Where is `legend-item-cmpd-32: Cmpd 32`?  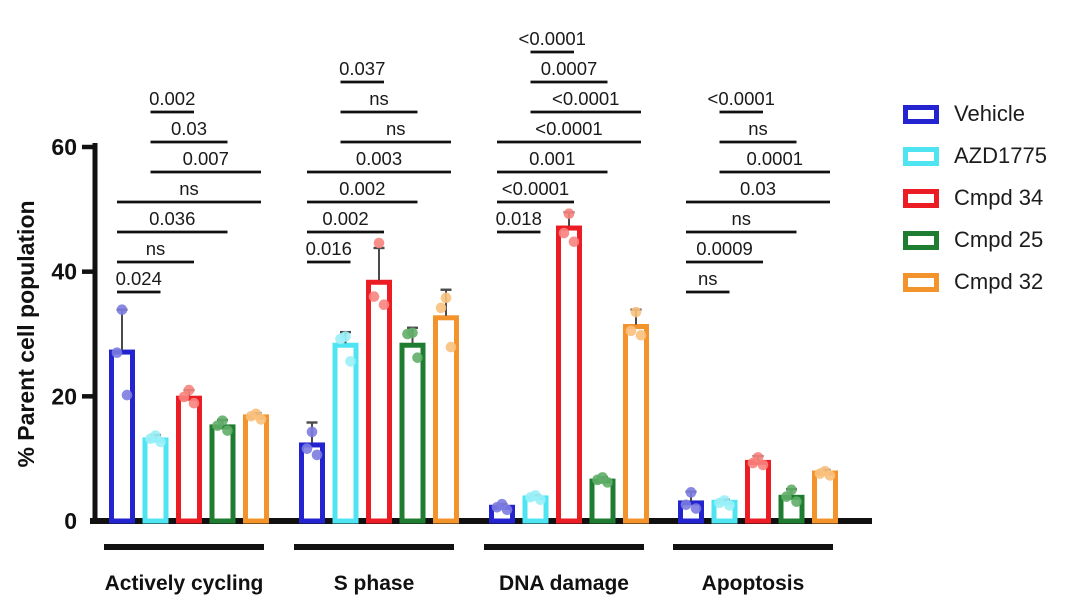
legend-item-cmpd-32: Cmpd 32 is located at coordinates (975, 281).